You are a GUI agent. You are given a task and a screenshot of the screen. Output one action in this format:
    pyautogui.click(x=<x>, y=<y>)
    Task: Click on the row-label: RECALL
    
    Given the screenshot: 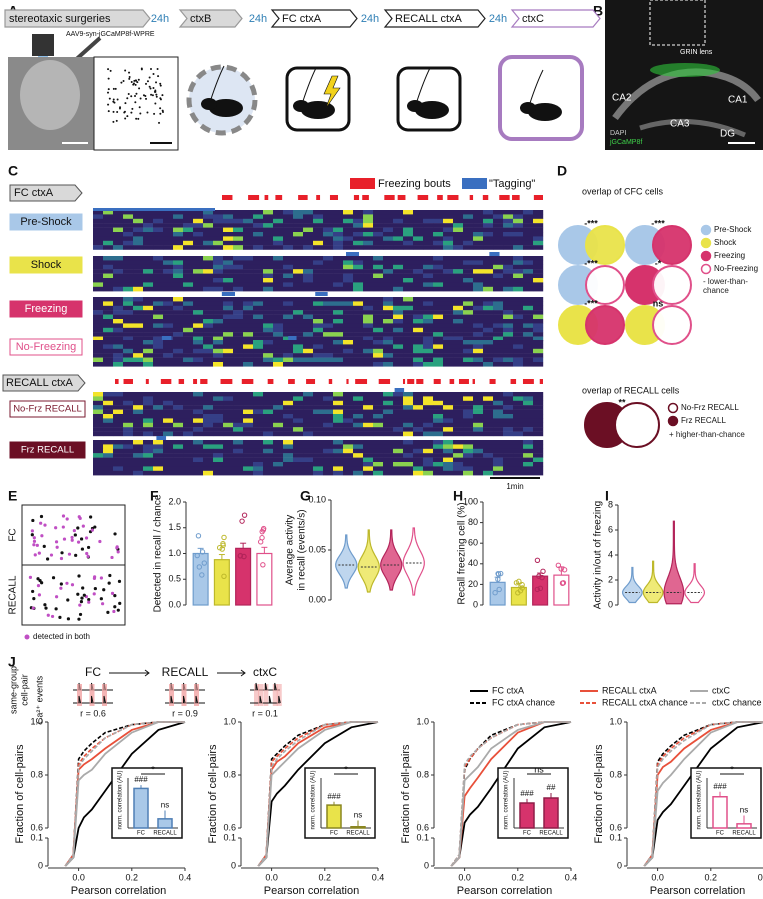 What is the action you would take?
    pyautogui.click(x=13, y=594)
    